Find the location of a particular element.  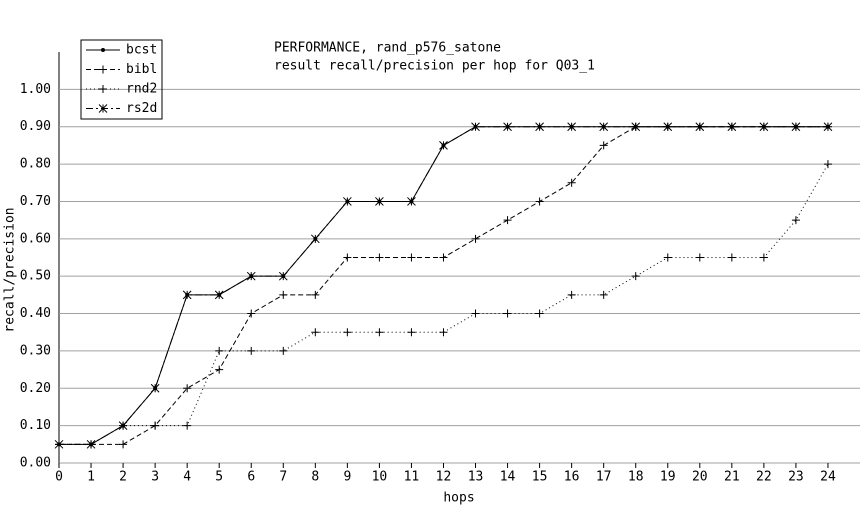

x-tick-label: 15 is located at coordinates (540, 477).